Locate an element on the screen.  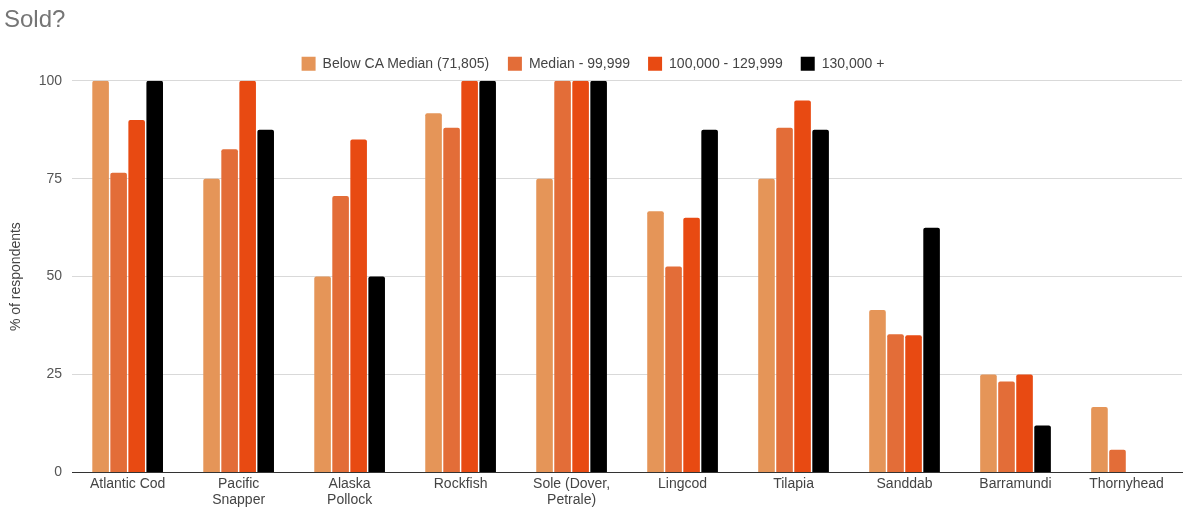
x-tick-label: Thornyhead is located at coordinates (1126, 482).